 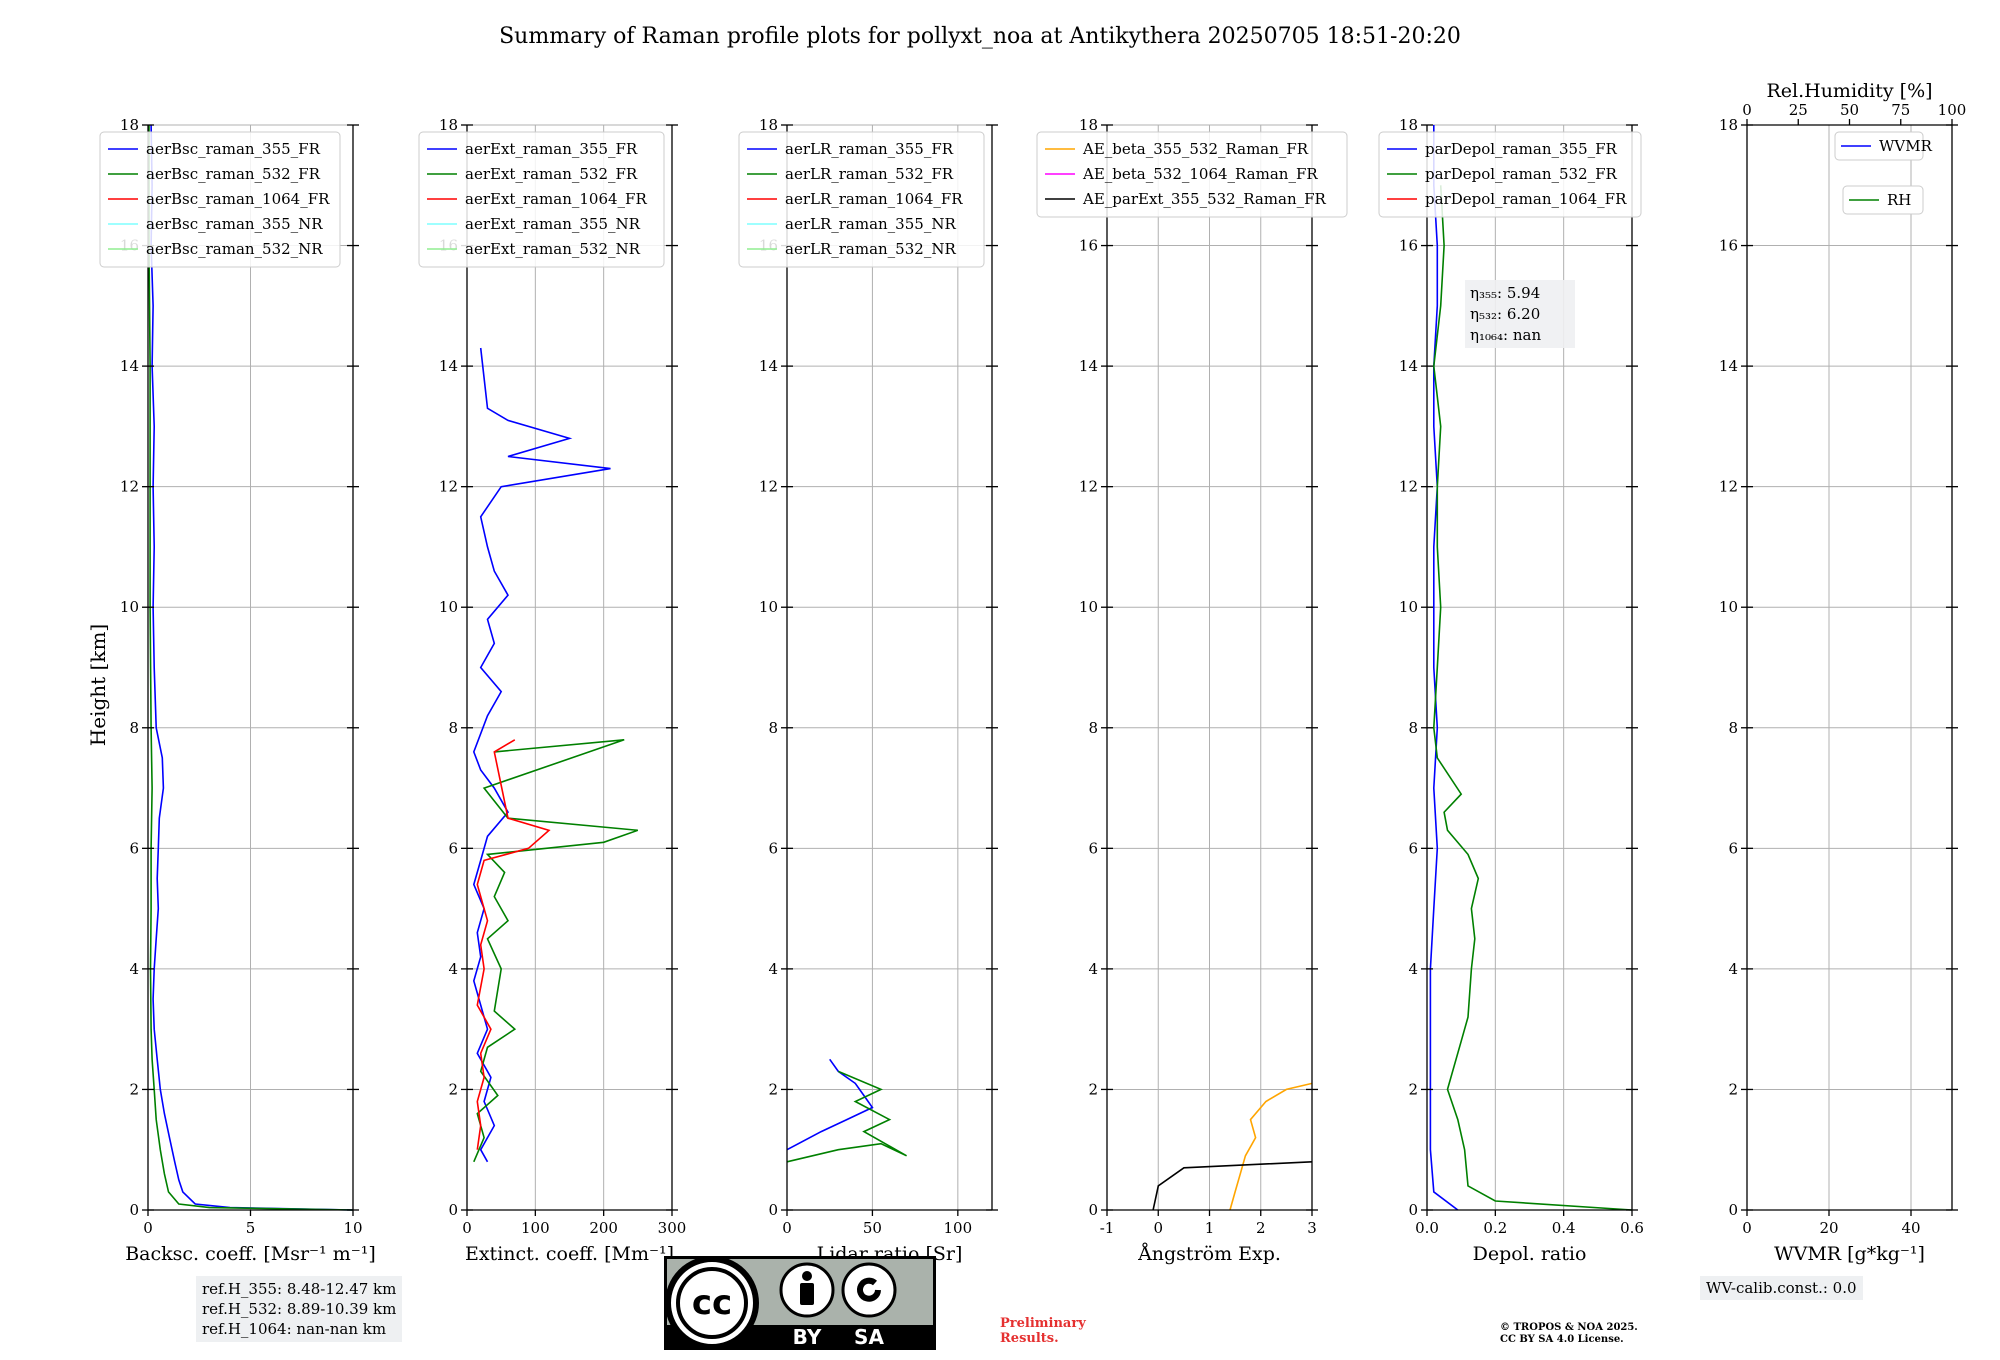 What do you see at coordinates (250, 1254) in the screenshot?
I see `x-axis-label: Backsc. coeff. [Msr⁻¹ m⁻¹]` at bounding box center [250, 1254].